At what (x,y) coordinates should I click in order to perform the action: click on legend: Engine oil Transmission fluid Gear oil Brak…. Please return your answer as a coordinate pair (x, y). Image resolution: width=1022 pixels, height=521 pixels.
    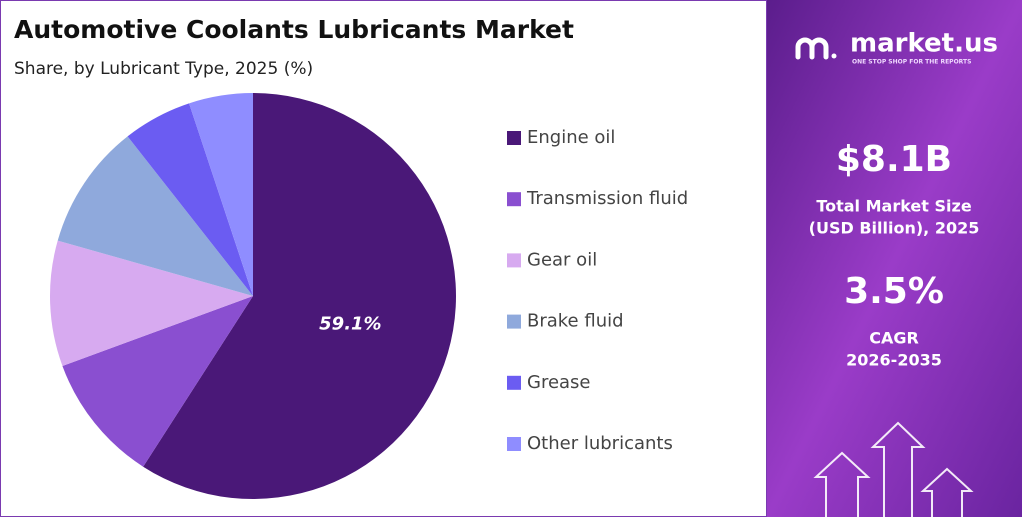
    Looking at the image, I should click on (597, 290).